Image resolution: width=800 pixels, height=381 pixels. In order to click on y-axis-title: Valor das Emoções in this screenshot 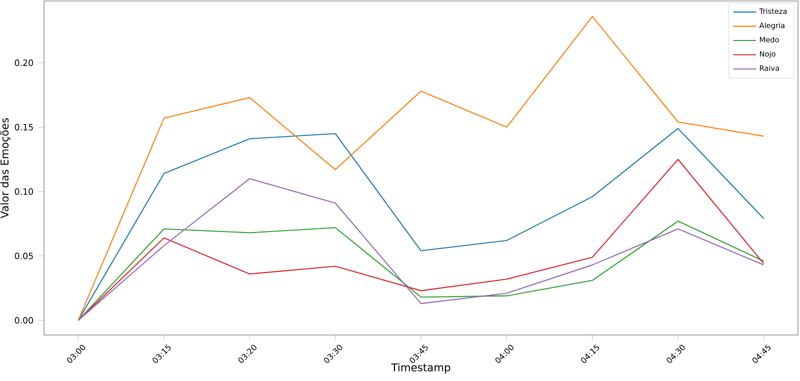, I will do `click(5, 168)`.